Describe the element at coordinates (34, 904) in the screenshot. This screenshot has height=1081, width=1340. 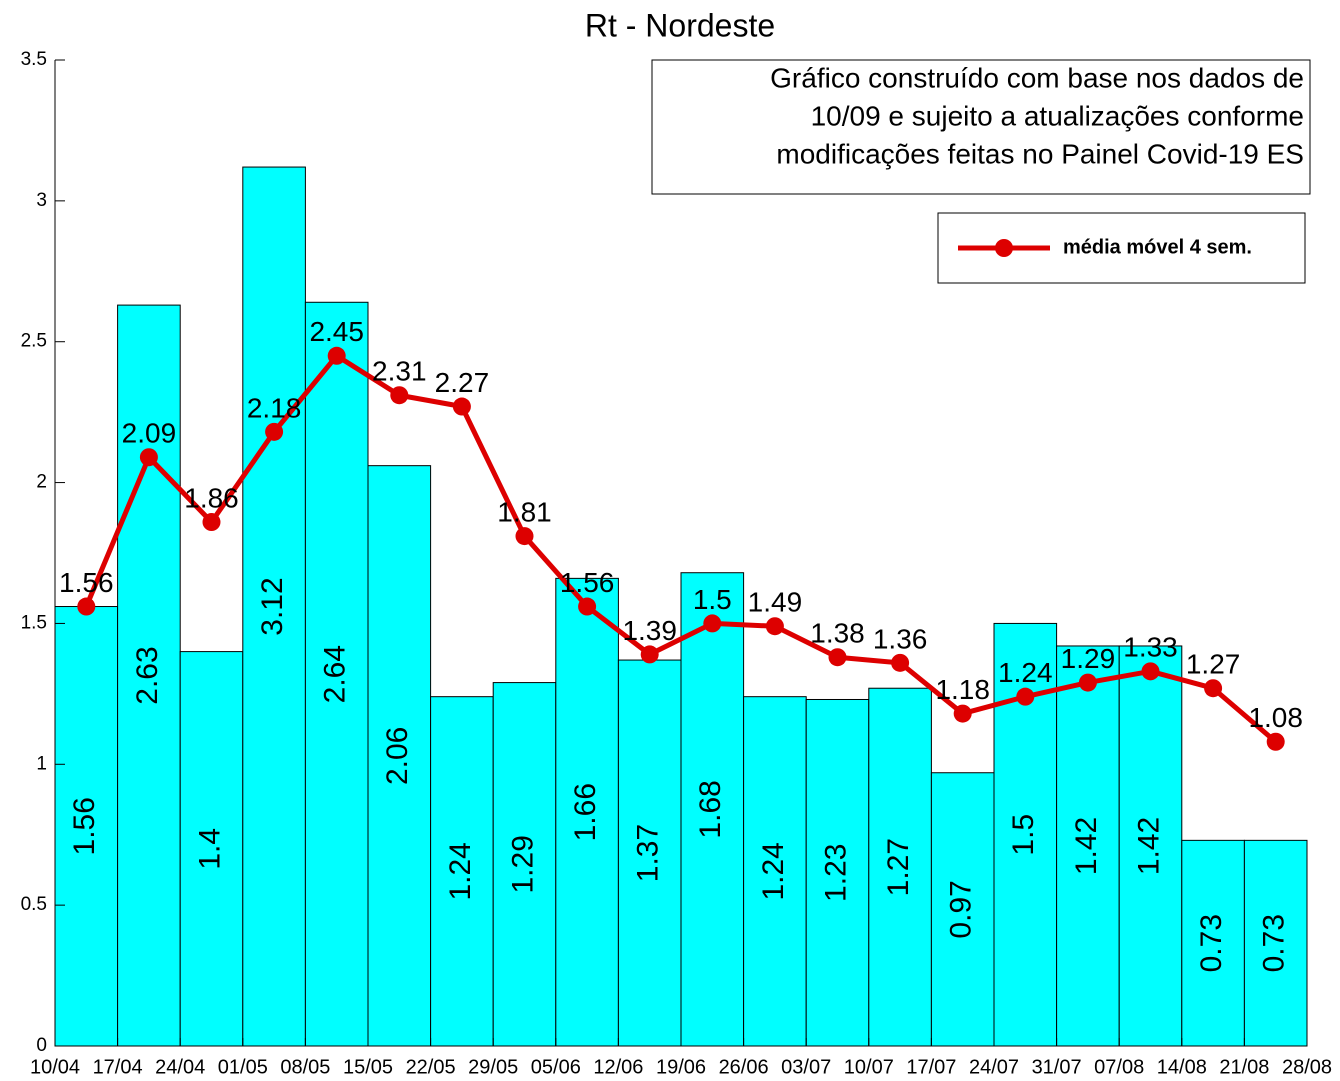
I see `y-tick-label: 0.5` at that location.